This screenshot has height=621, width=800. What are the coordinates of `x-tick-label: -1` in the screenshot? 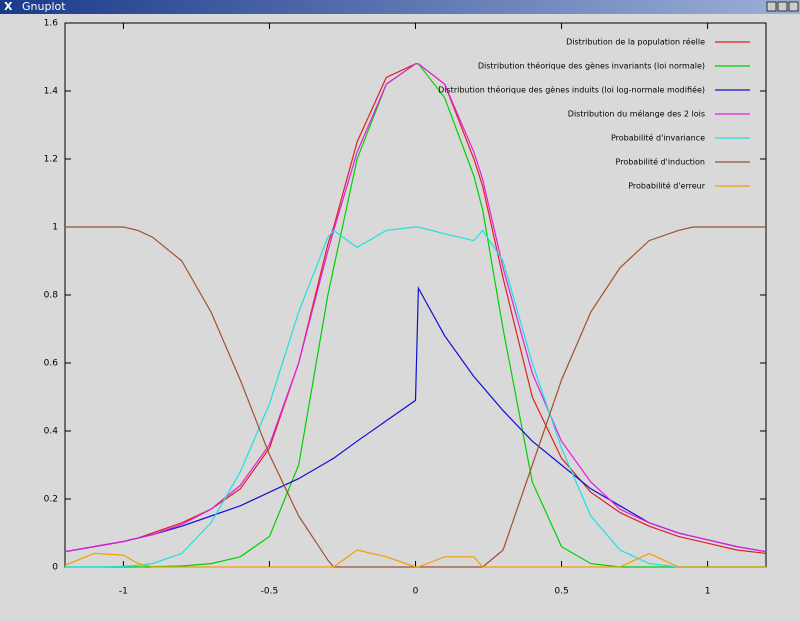 It's located at (123, 592).